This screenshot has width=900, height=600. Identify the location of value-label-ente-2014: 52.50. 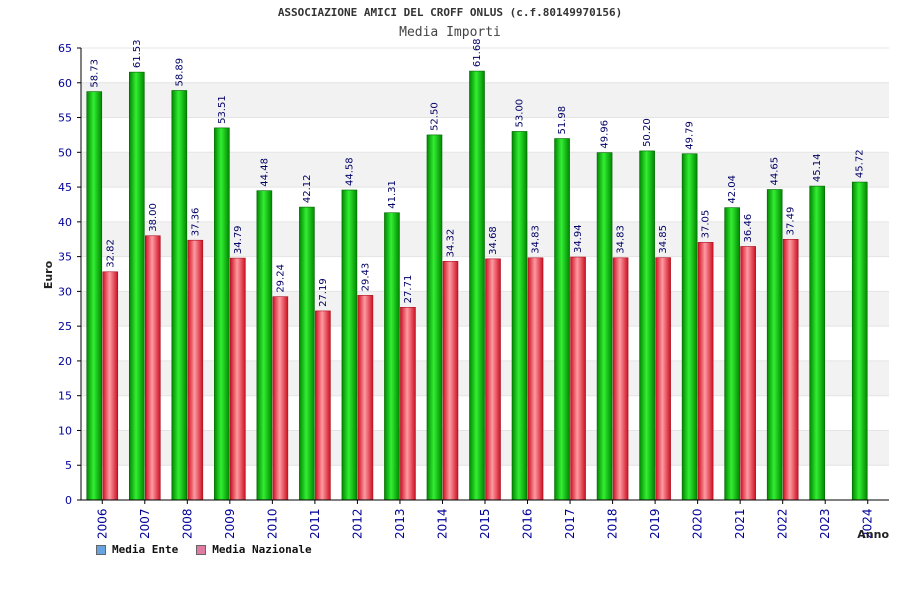
(434, 116).